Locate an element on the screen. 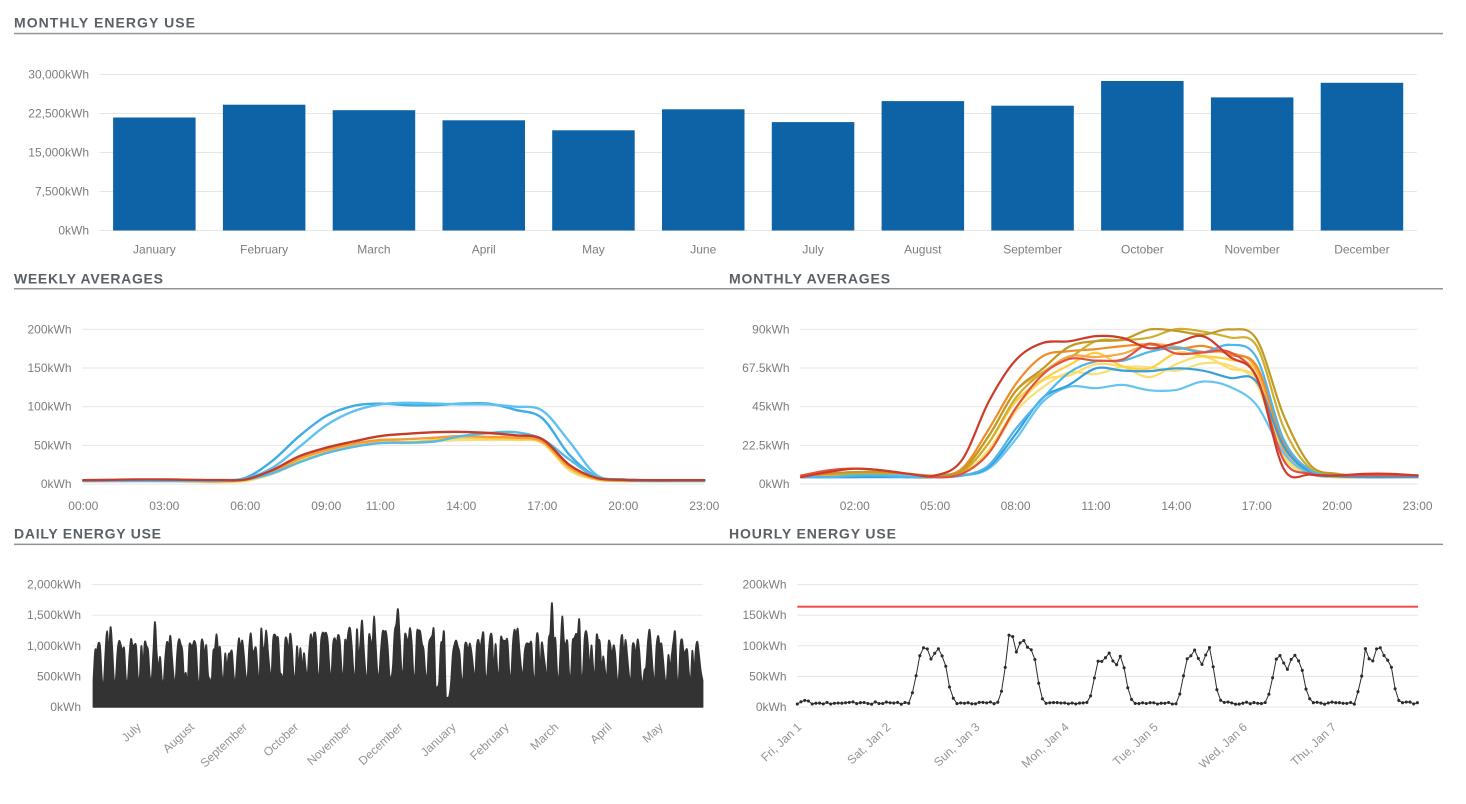 This screenshot has height=804, width=1466. svg-text: May is located at coordinates (593, 250).